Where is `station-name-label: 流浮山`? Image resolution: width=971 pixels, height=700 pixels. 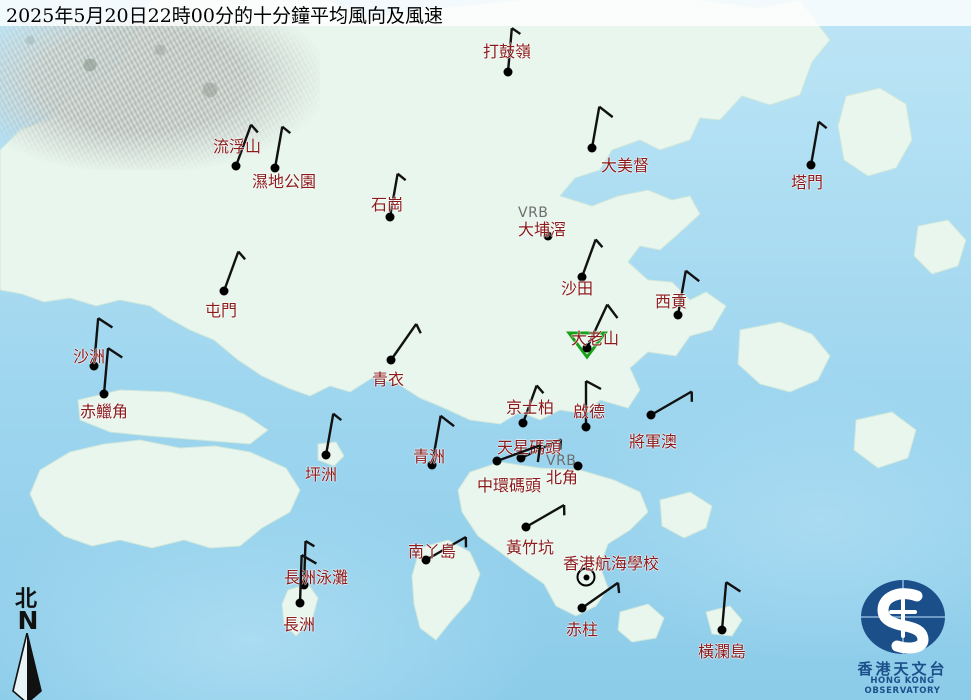 station-name-label: 流浮山 is located at coordinates (237, 146).